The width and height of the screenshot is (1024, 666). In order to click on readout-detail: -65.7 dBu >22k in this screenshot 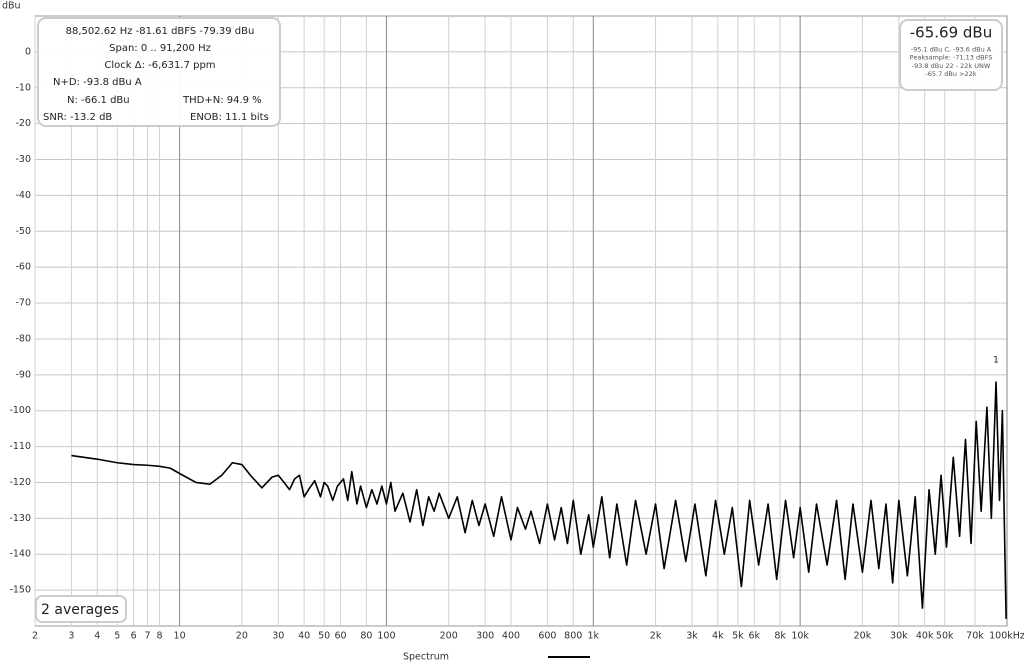, I will do `click(950, 74)`.